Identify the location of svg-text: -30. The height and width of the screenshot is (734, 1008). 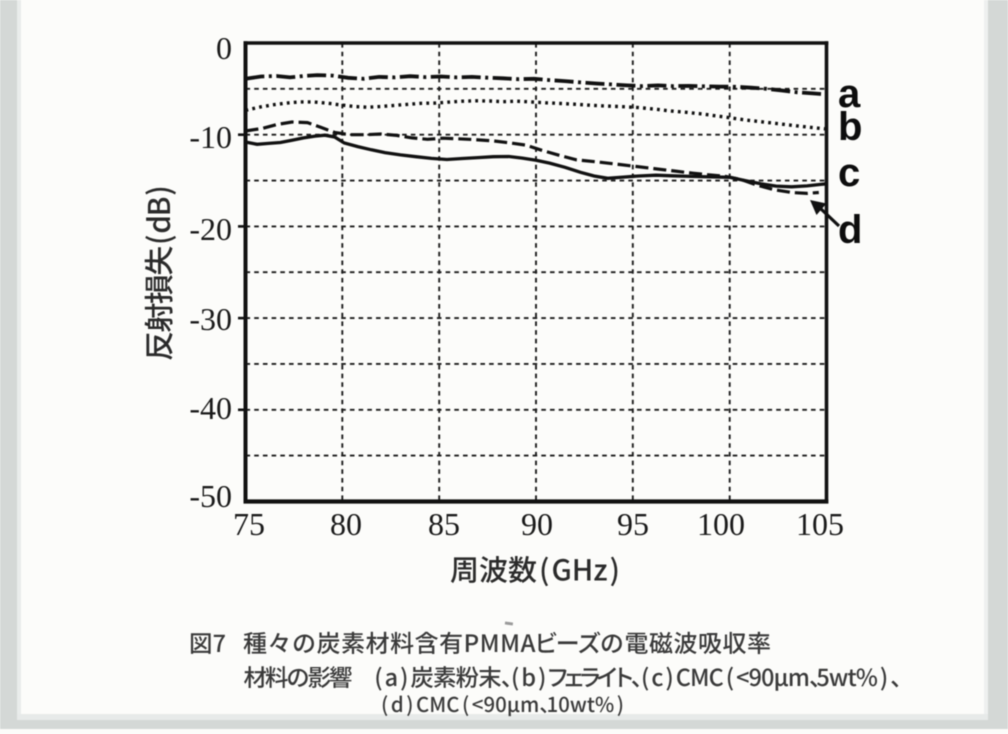
(210, 319).